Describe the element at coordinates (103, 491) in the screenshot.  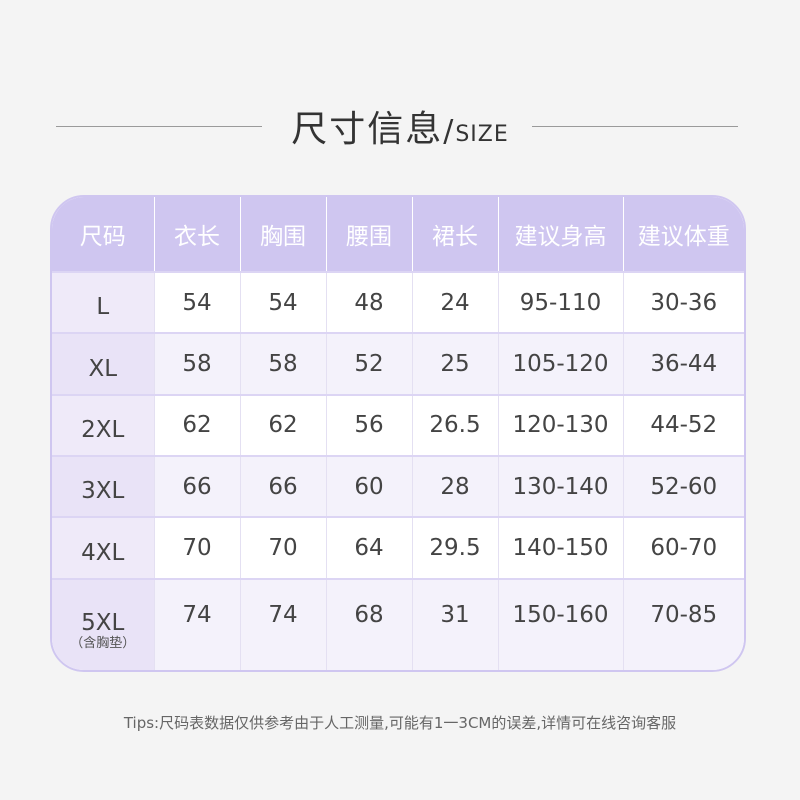
I see `size-label: 3XL` at that location.